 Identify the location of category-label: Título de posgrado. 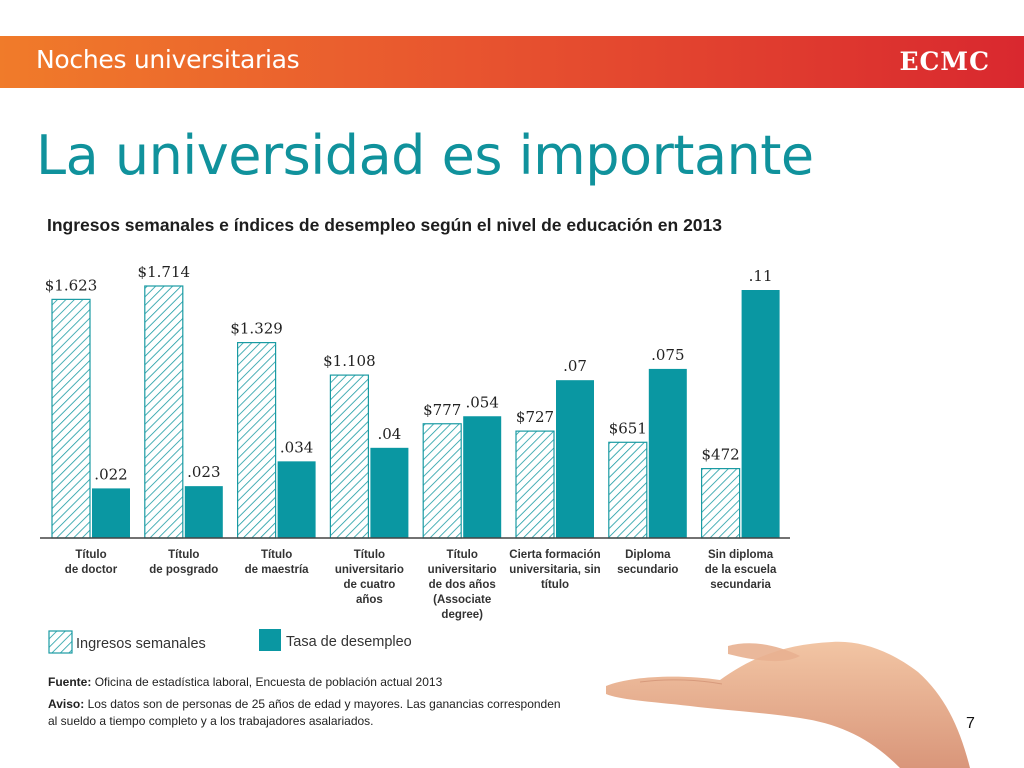
(183, 562).